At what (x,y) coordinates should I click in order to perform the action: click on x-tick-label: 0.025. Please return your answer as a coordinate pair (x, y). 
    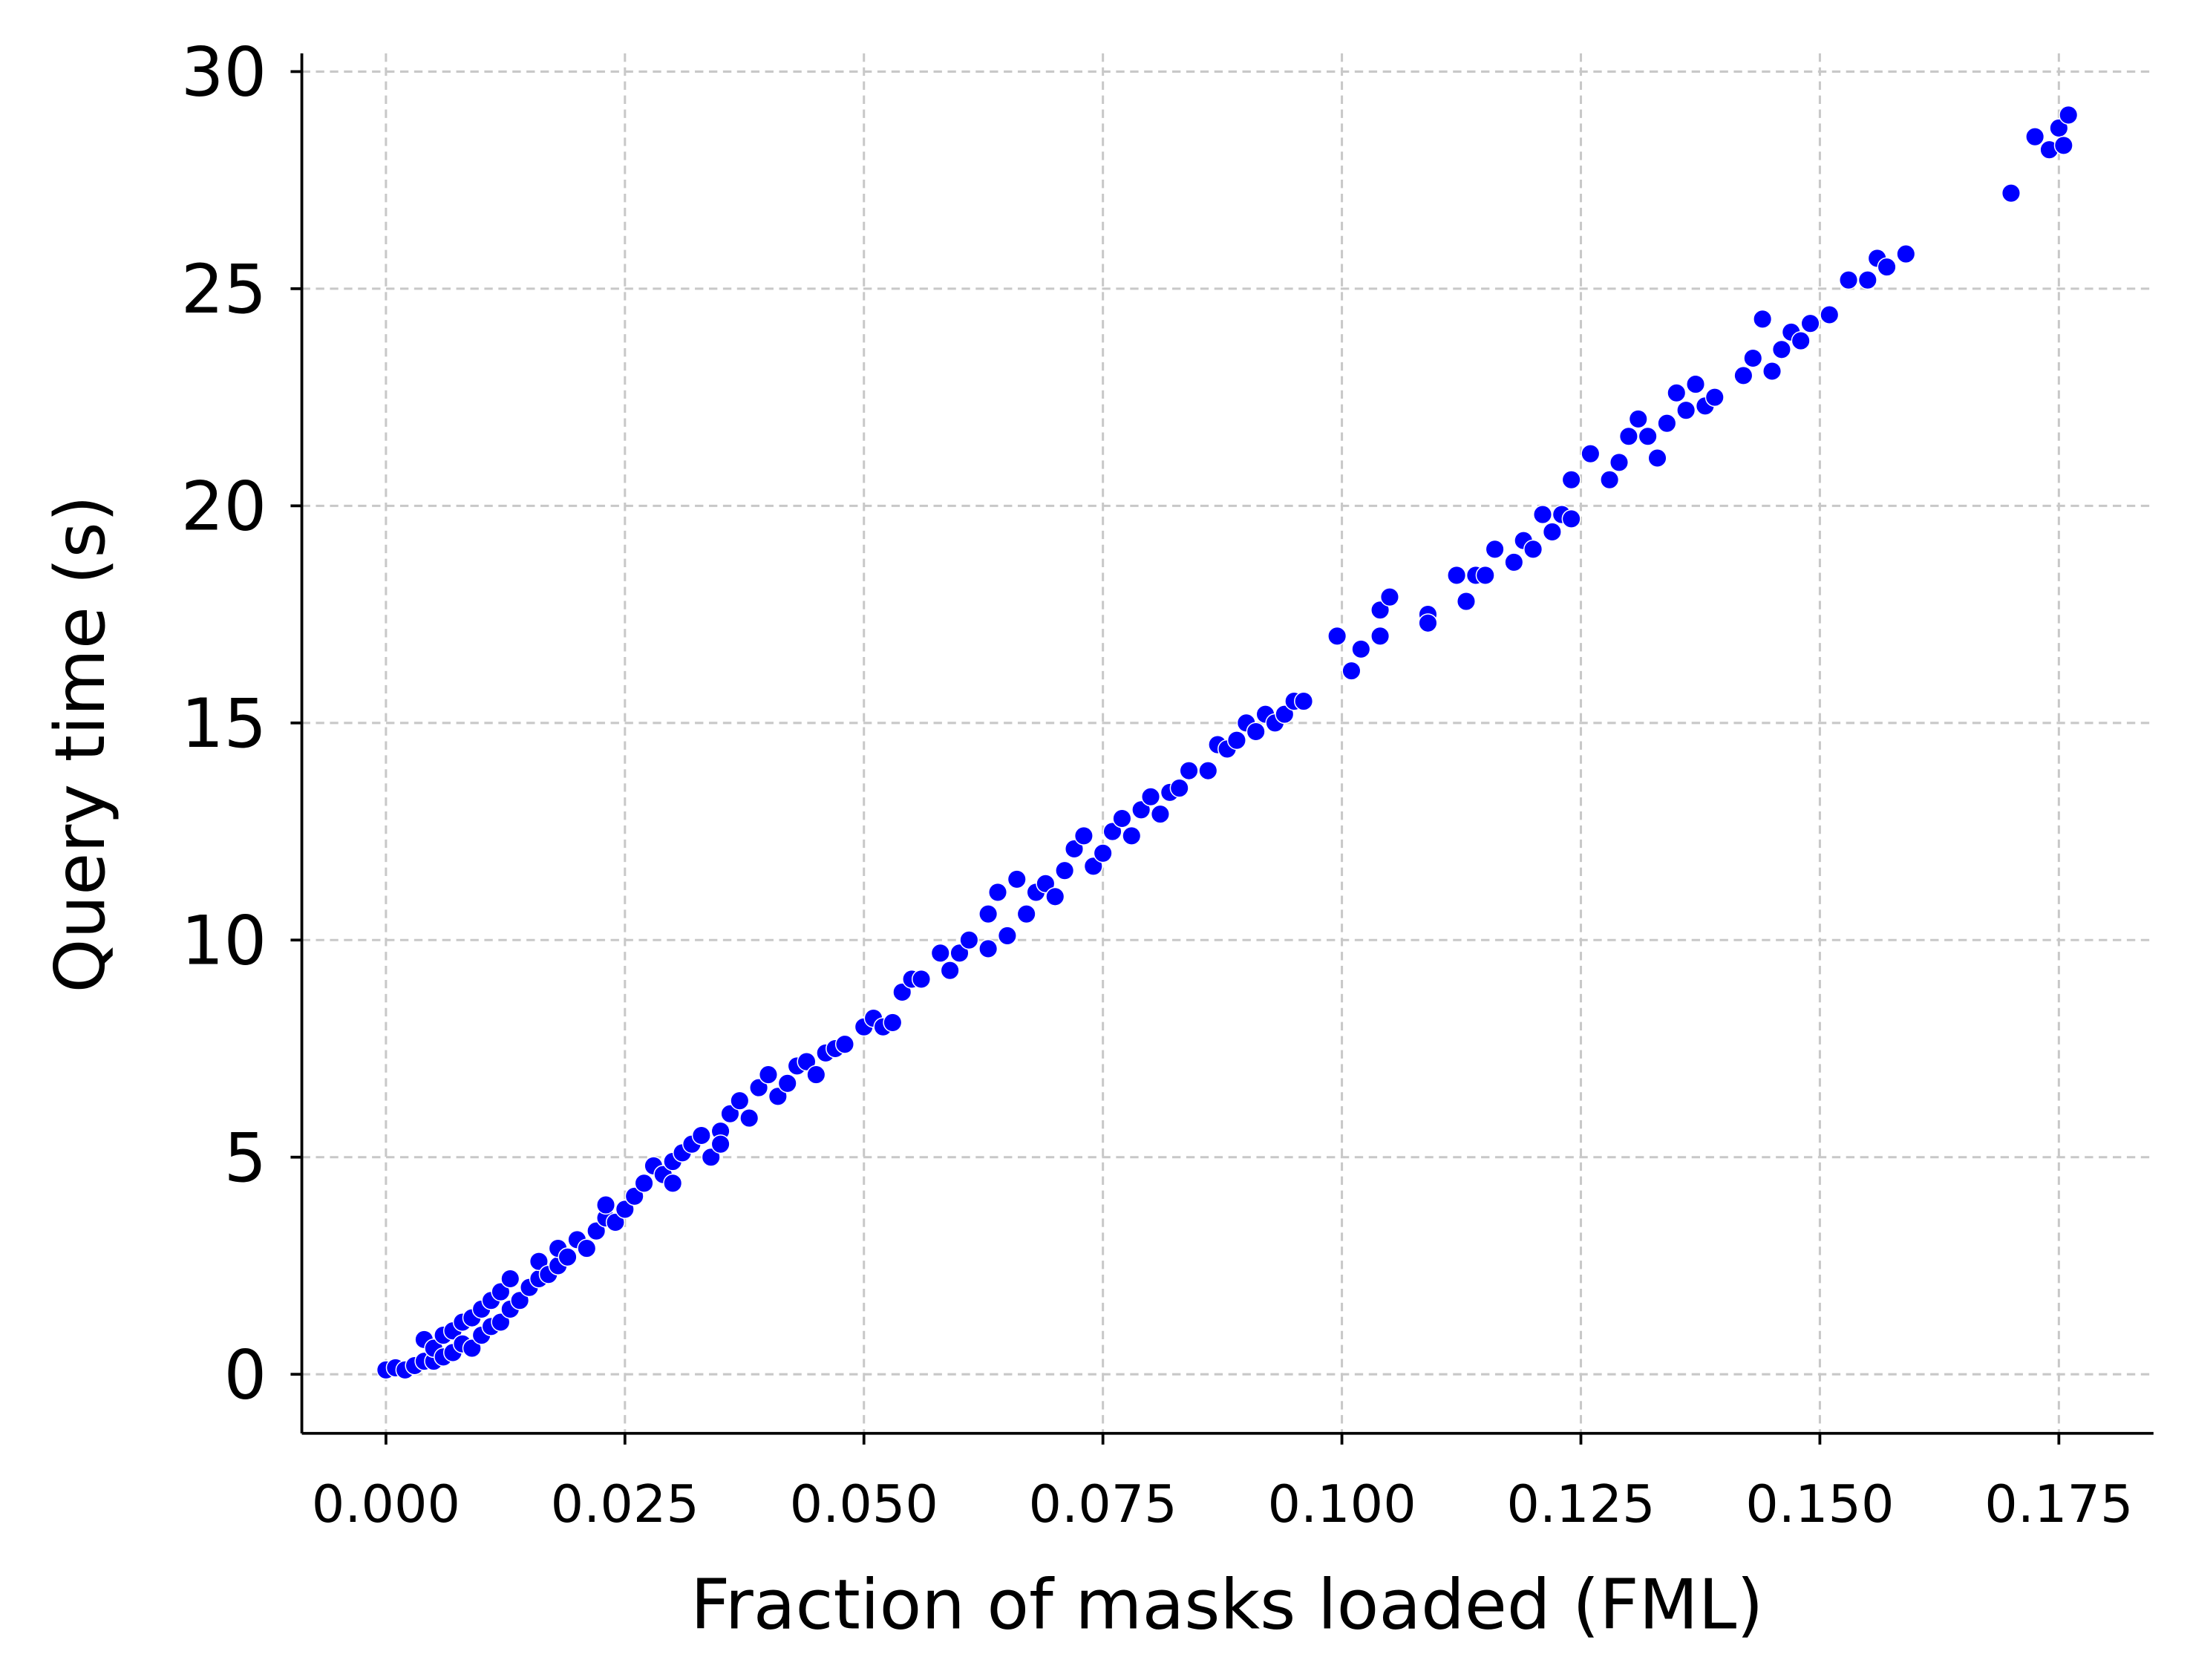
    Looking at the image, I should click on (625, 1504).